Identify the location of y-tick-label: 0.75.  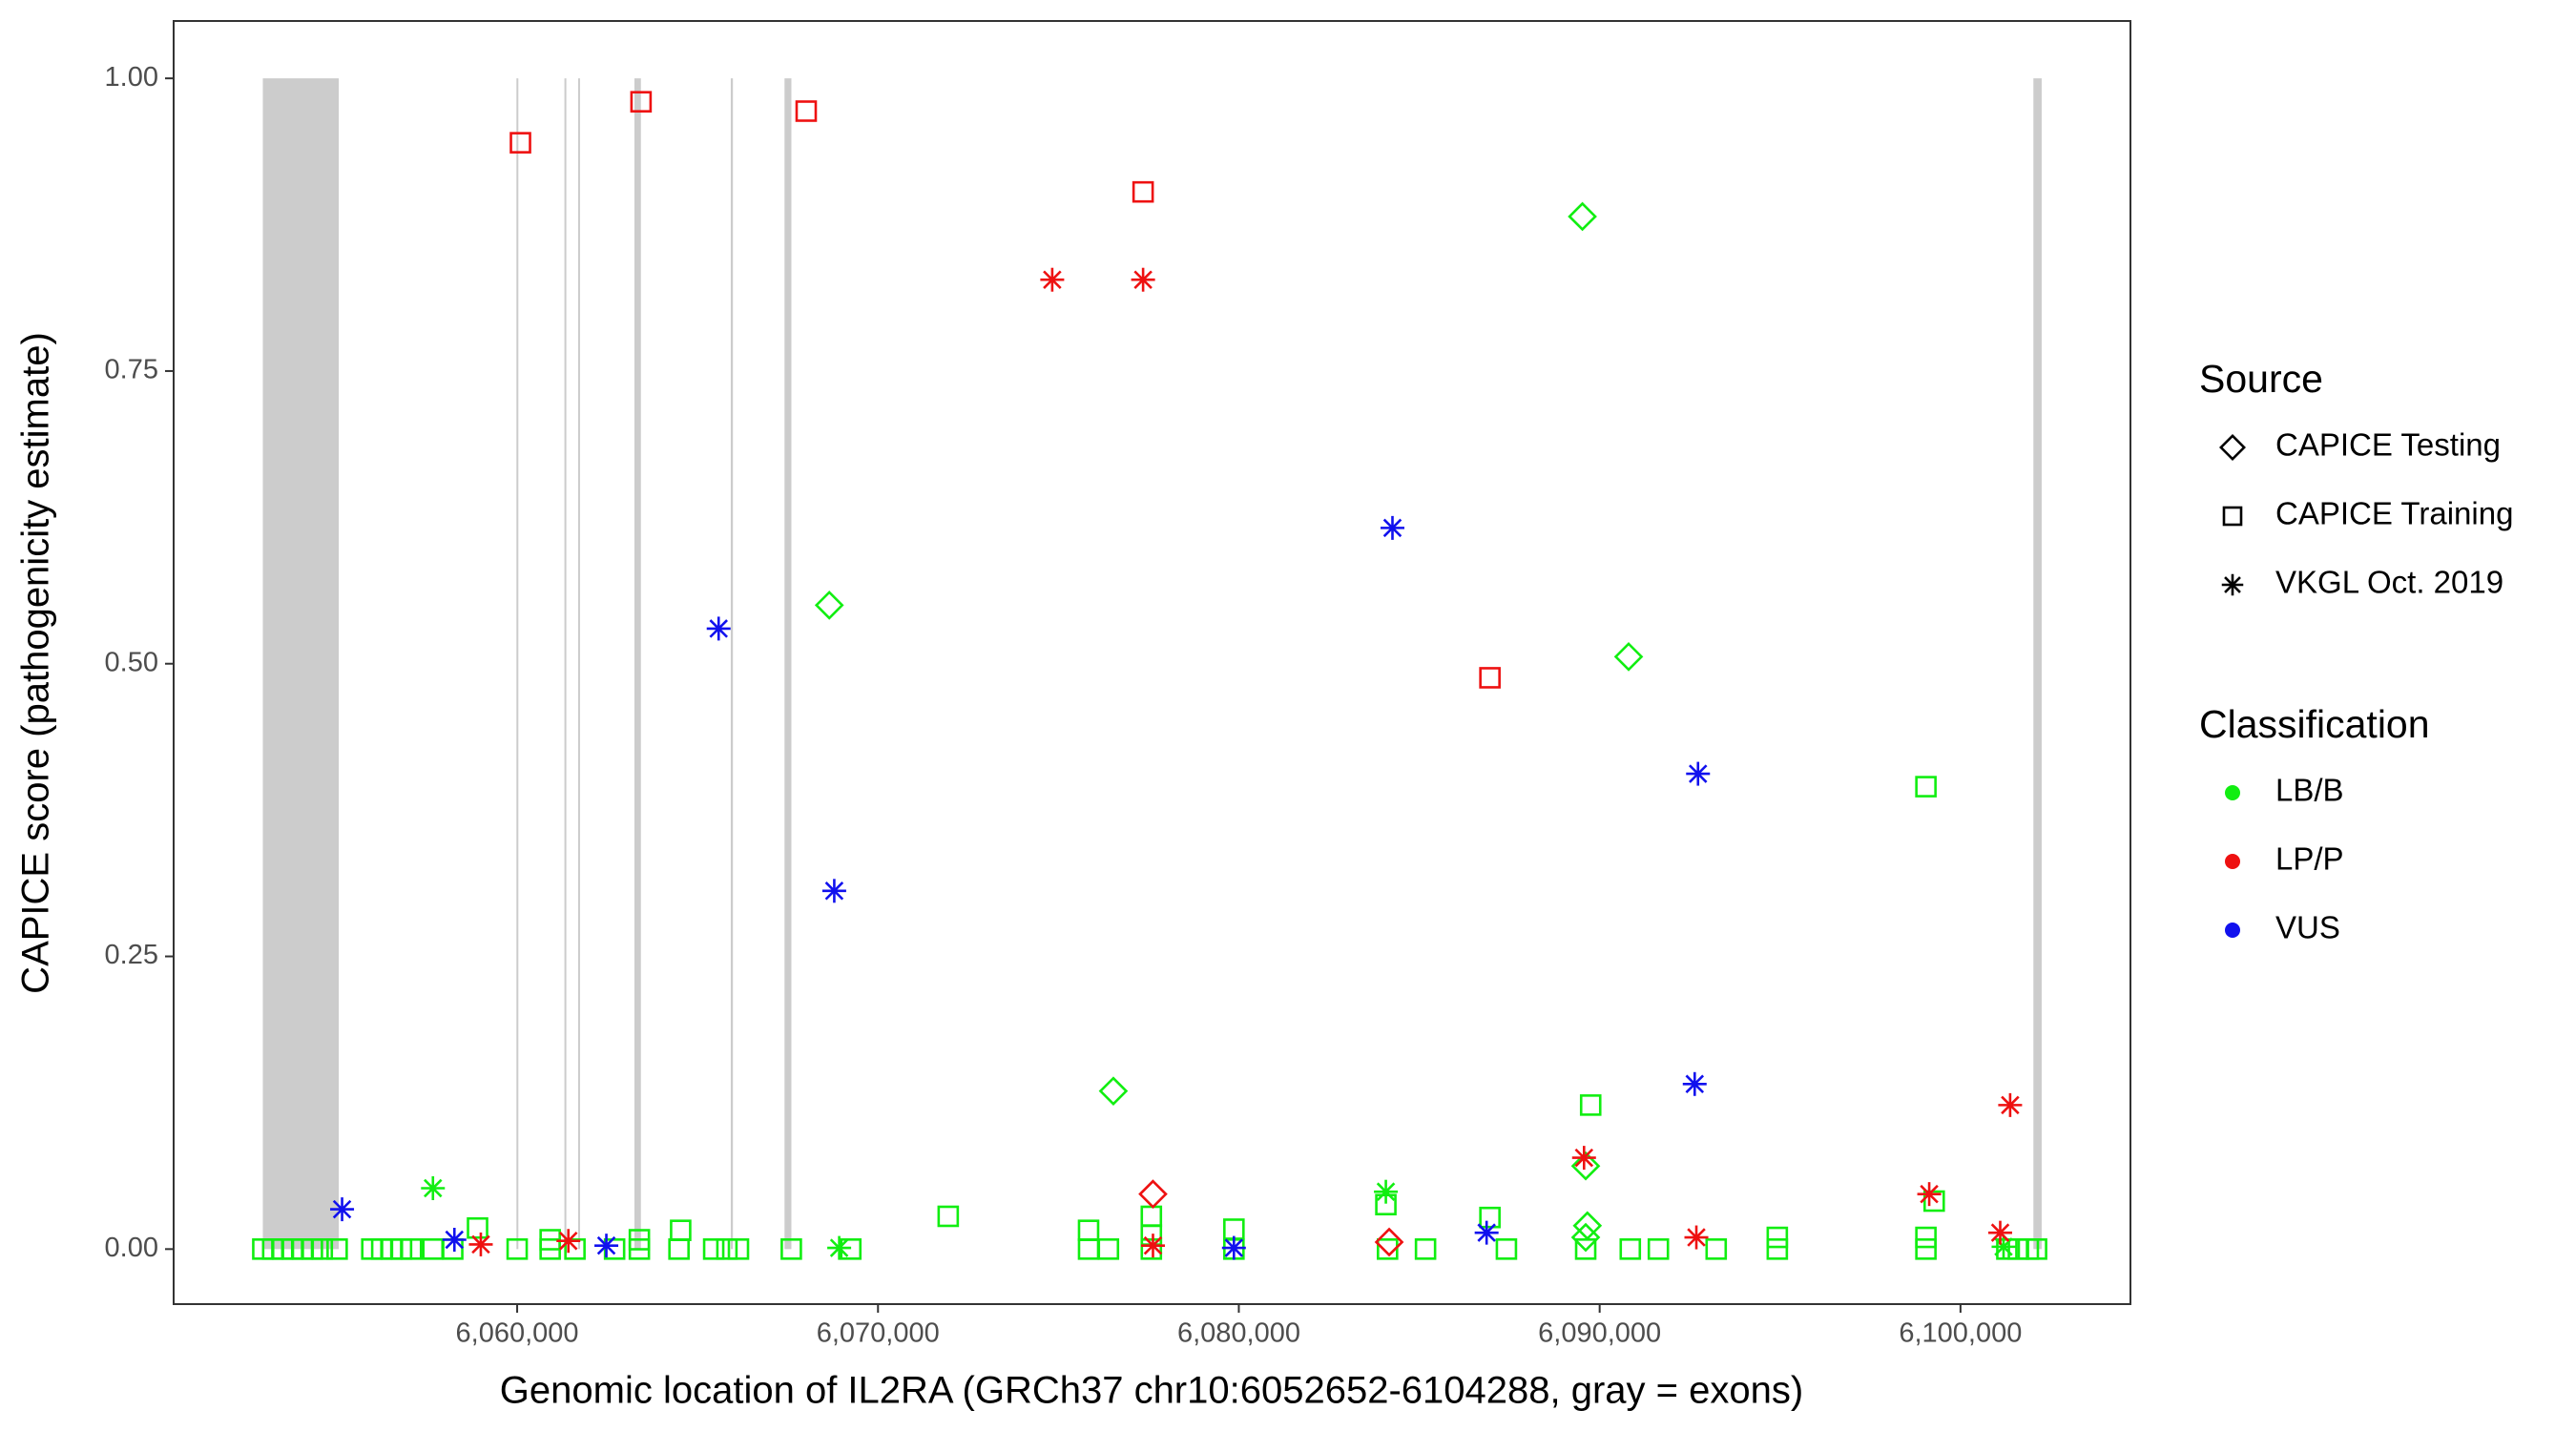
(131, 370).